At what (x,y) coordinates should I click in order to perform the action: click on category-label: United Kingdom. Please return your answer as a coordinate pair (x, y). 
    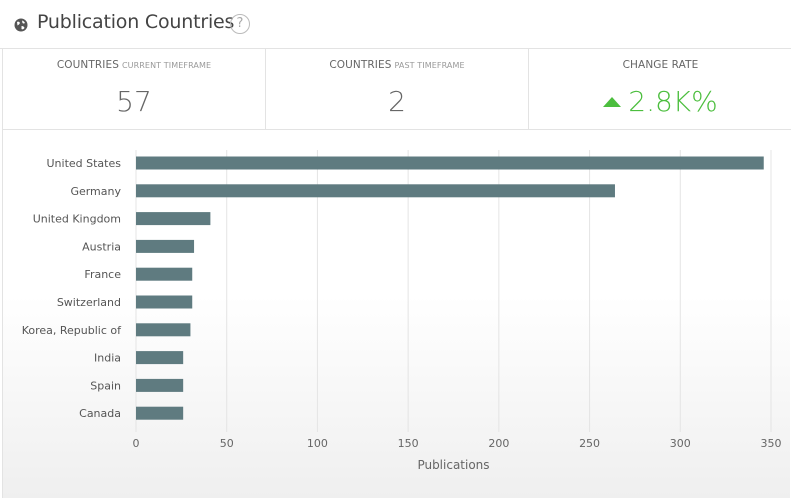
    Looking at the image, I should click on (77, 219).